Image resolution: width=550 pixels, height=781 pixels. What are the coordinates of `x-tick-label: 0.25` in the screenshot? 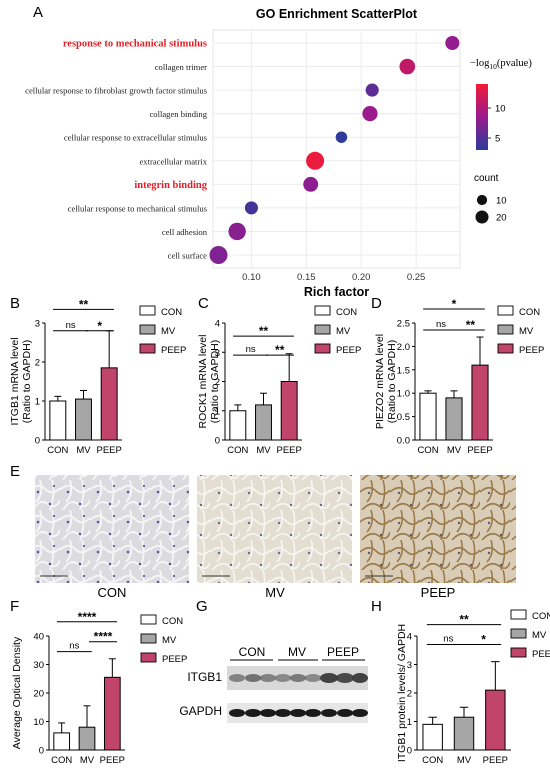 It's located at (416, 277).